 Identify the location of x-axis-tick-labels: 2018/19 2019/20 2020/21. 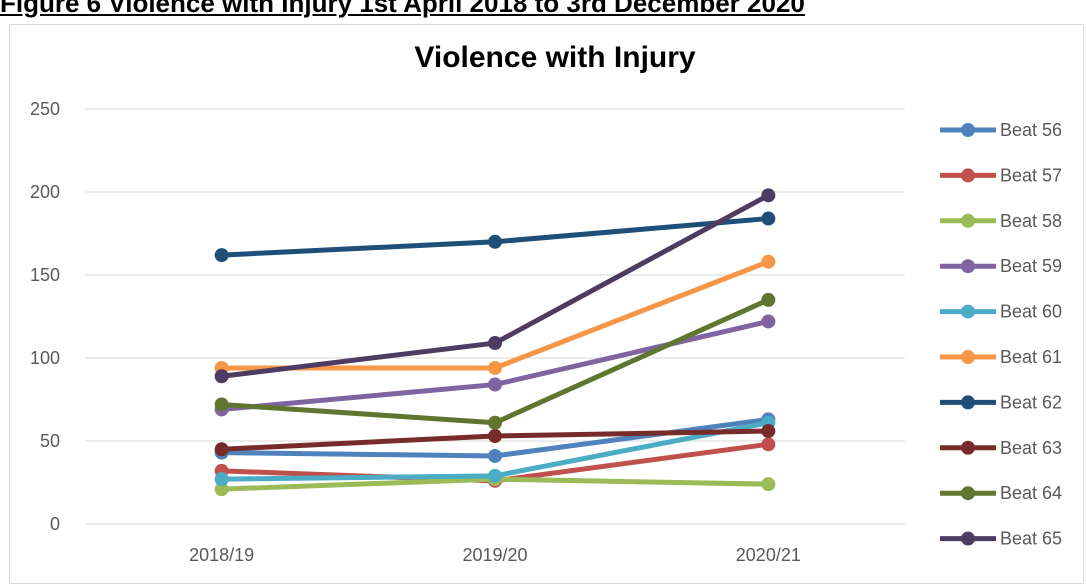
(495, 555).